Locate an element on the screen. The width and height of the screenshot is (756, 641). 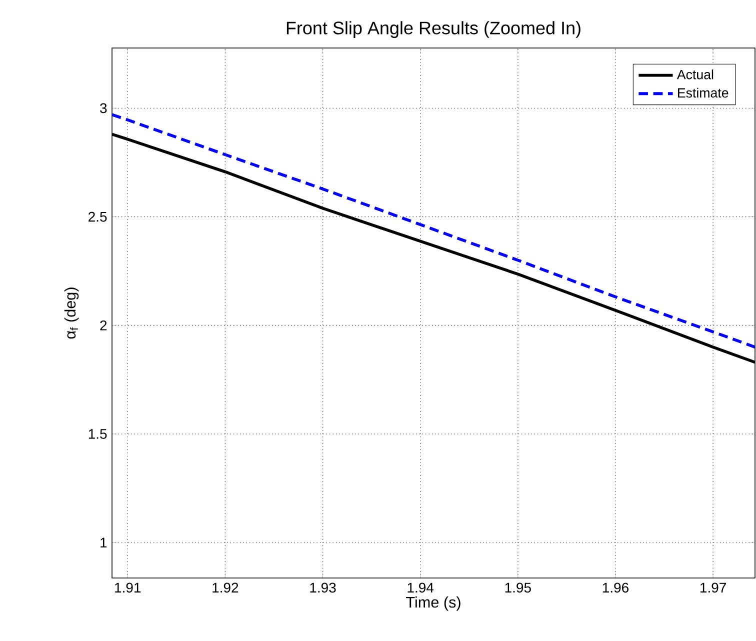
y-axis-title: α$_{f}$ (deg) is located at coordinates (71, 313).